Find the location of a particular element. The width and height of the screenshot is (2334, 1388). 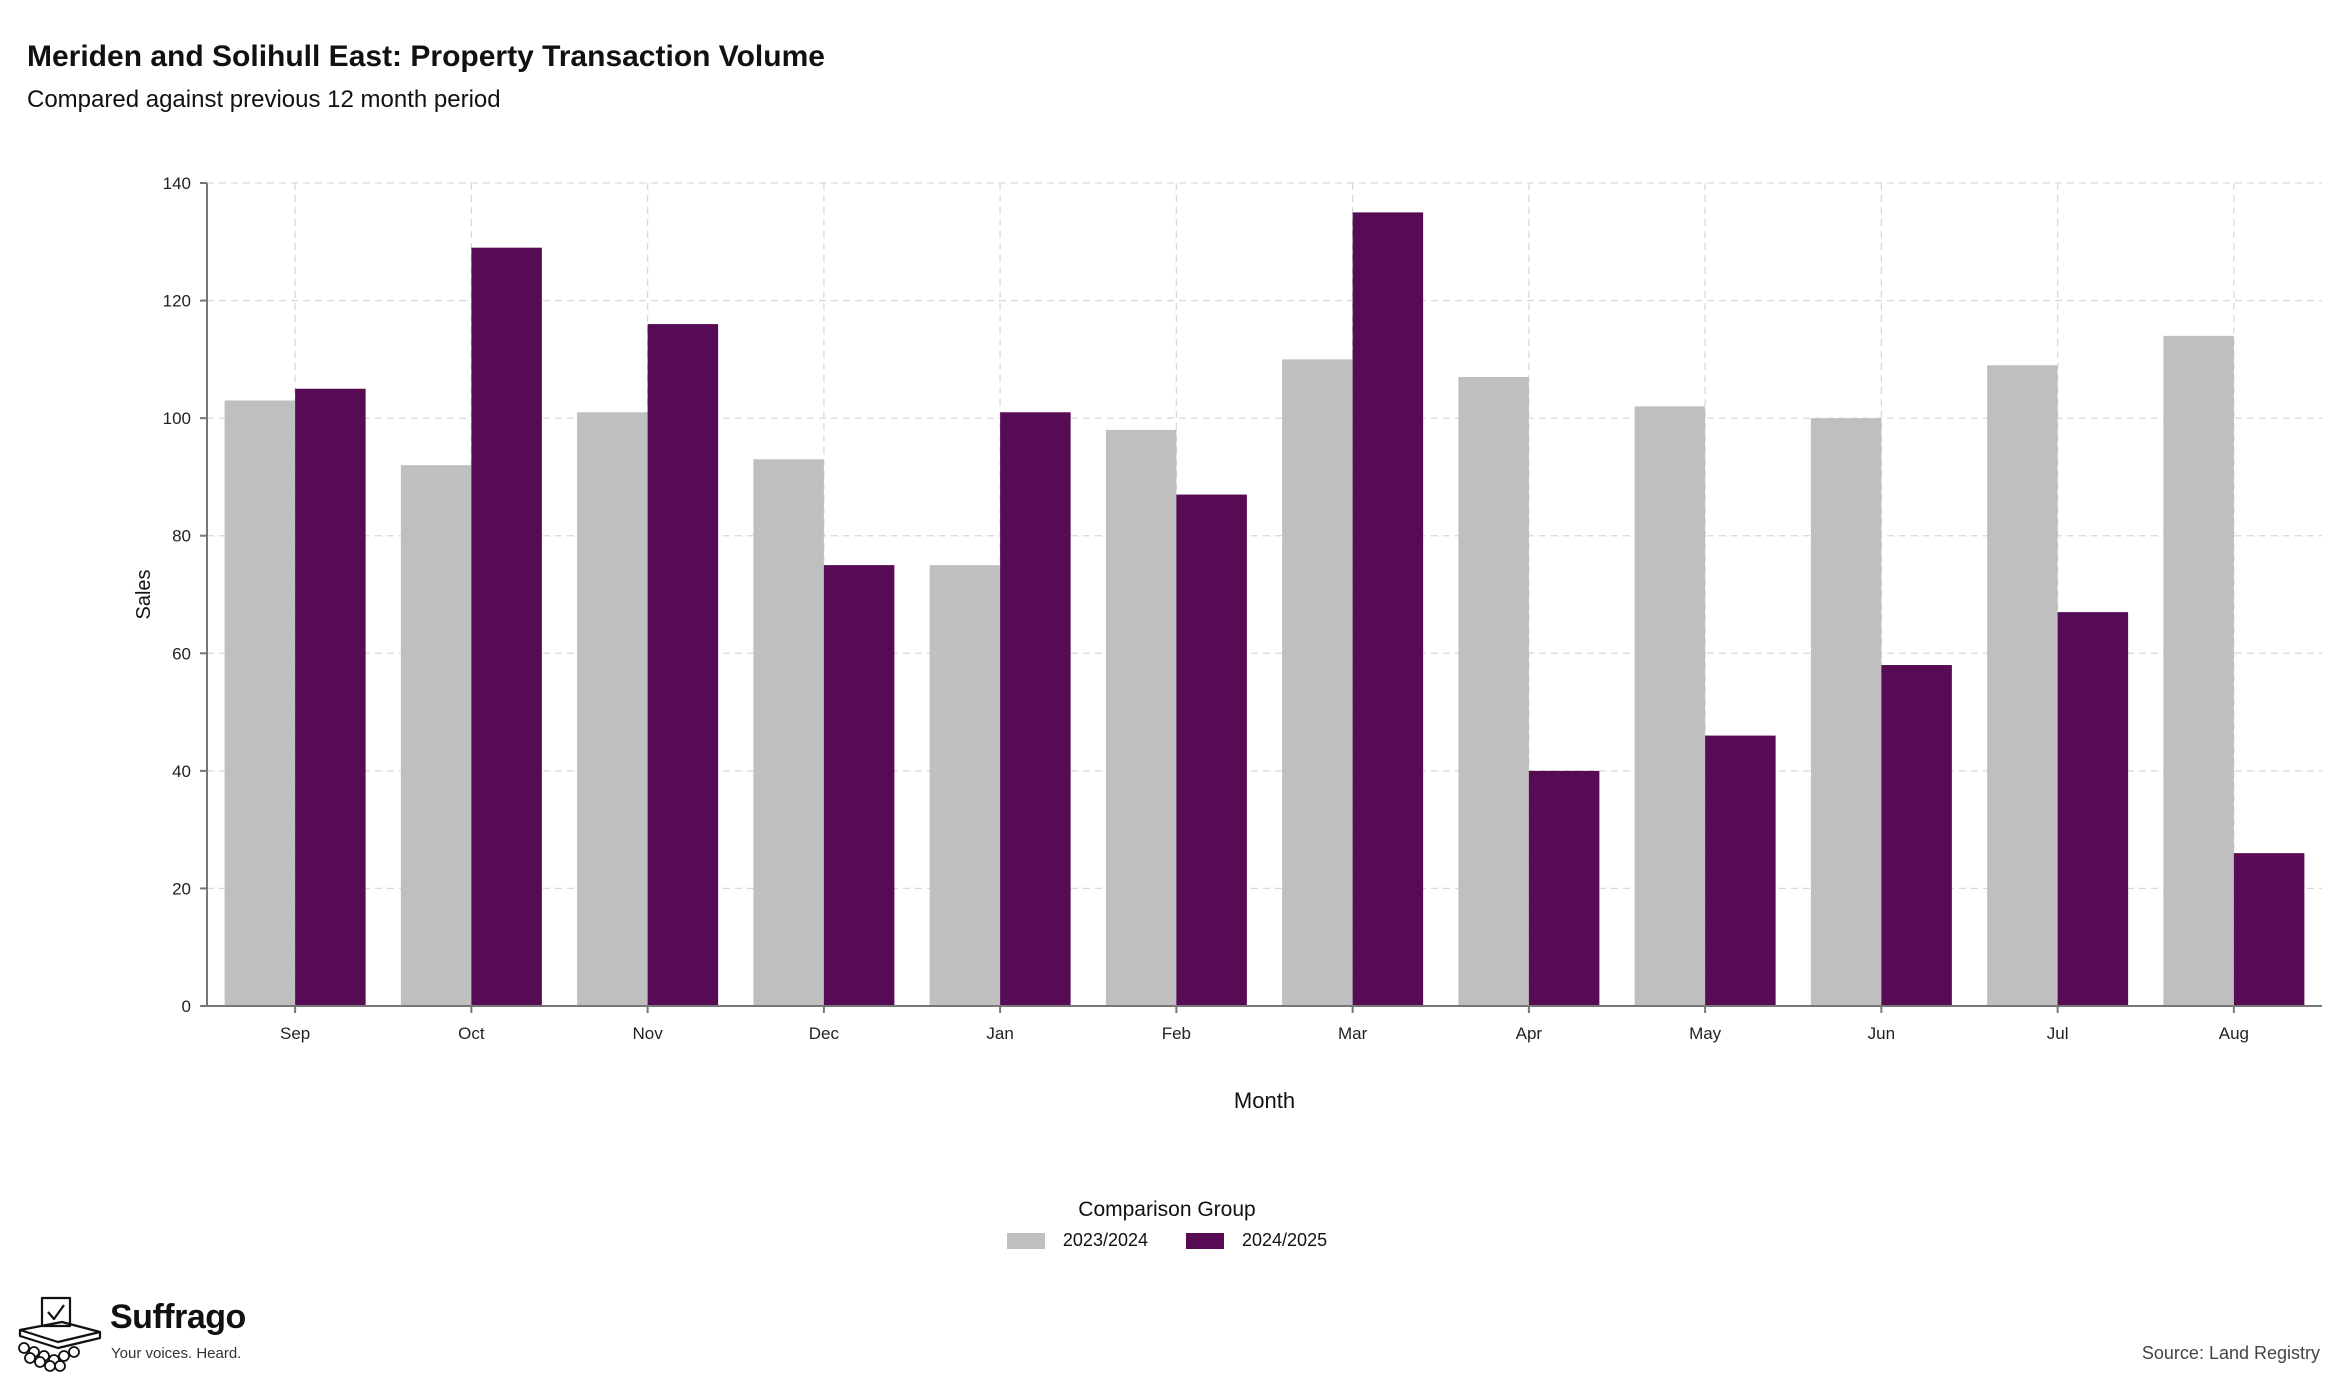

bar-2024-2025-sep is located at coordinates (330, 697).